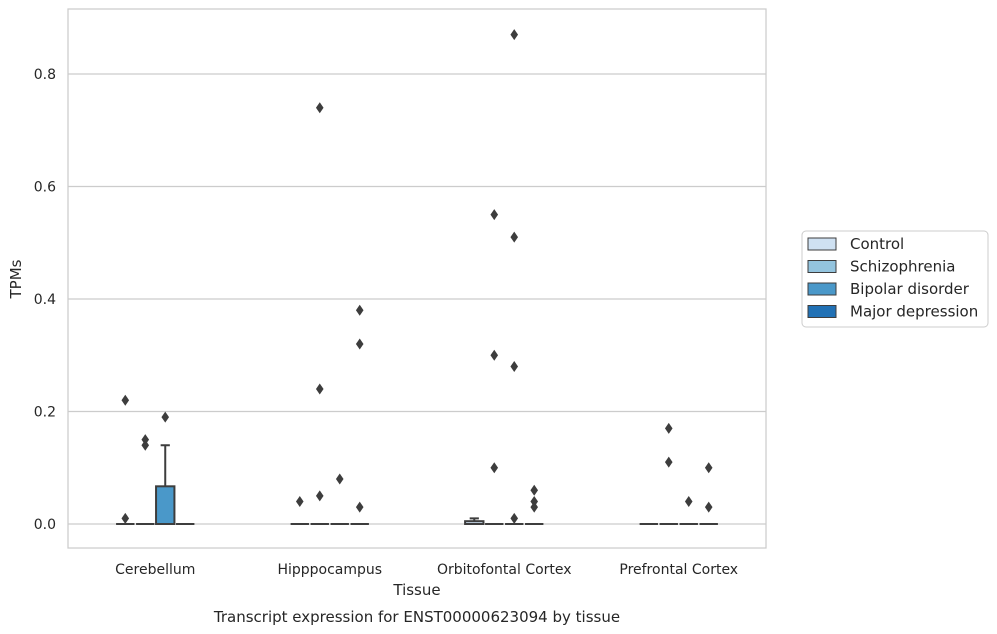 The height and width of the screenshot is (634, 997). I want to click on y-tick-label: 0.2, so click(45, 413).